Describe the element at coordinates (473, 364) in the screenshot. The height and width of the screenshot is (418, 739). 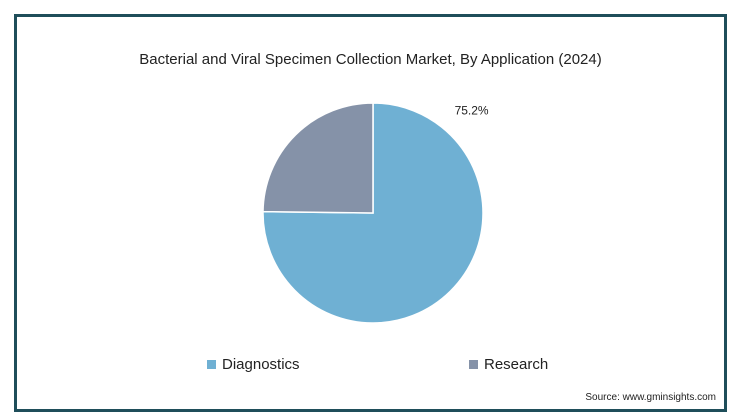
I see `legend-swatch-research` at that location.